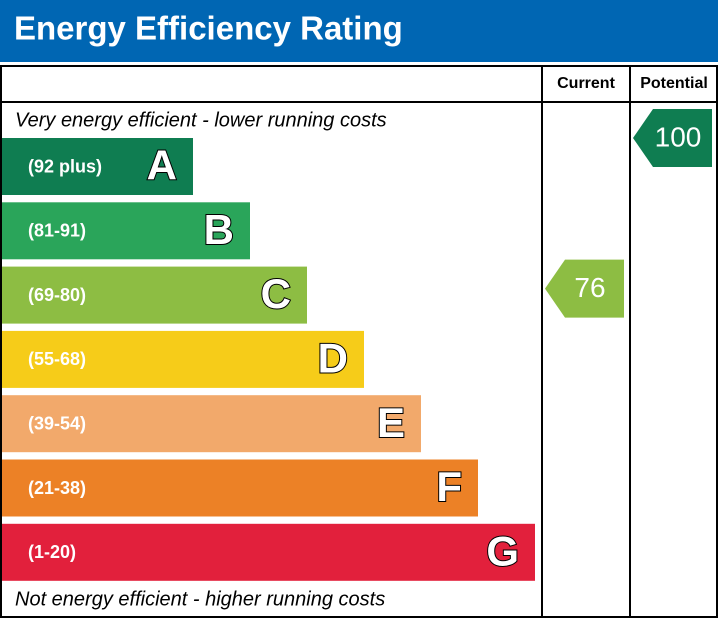 This screenshot has height=619, width=718. What do you see at coordinates (333, 357) in the screenshot?
I see `band-letter: D` at bounding box center [333, 357].